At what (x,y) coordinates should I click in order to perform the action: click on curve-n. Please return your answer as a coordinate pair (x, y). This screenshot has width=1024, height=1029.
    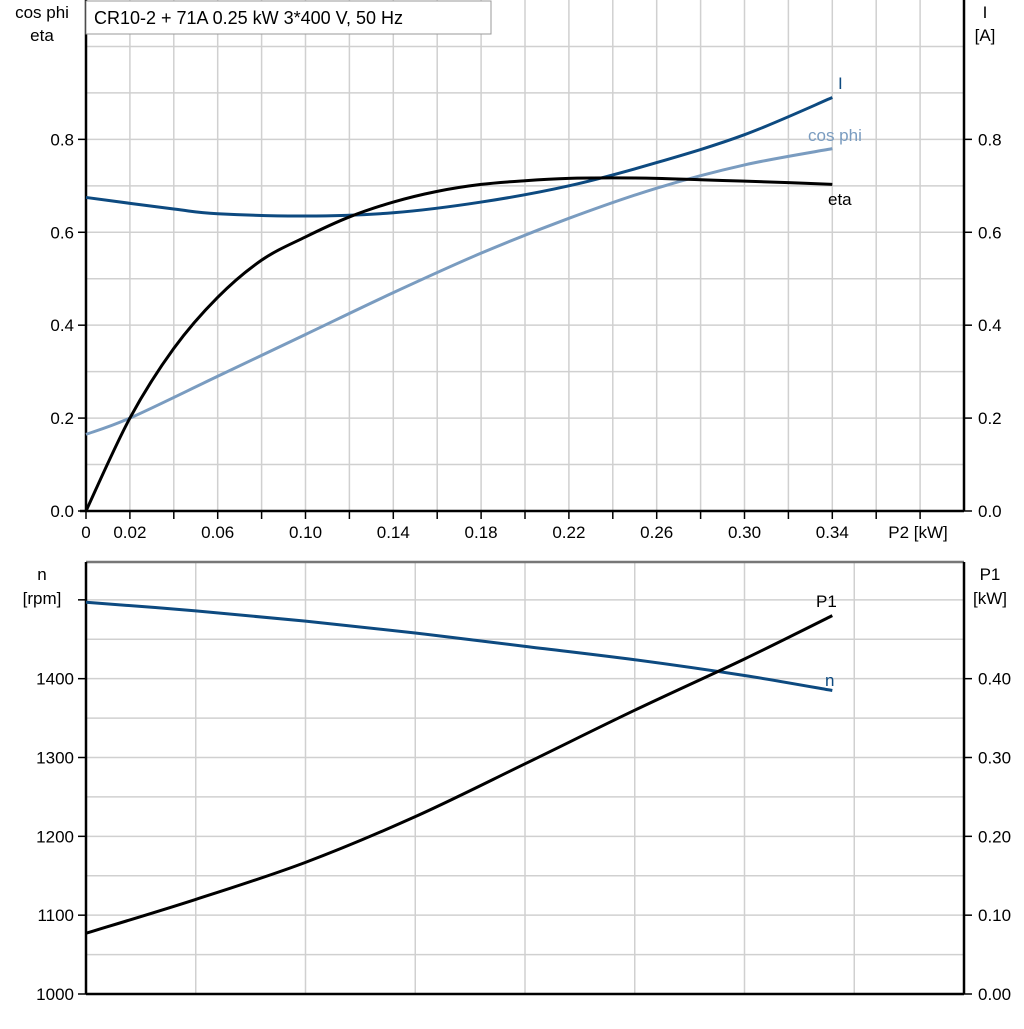
    Looking at the image, I should click on (459, 646).